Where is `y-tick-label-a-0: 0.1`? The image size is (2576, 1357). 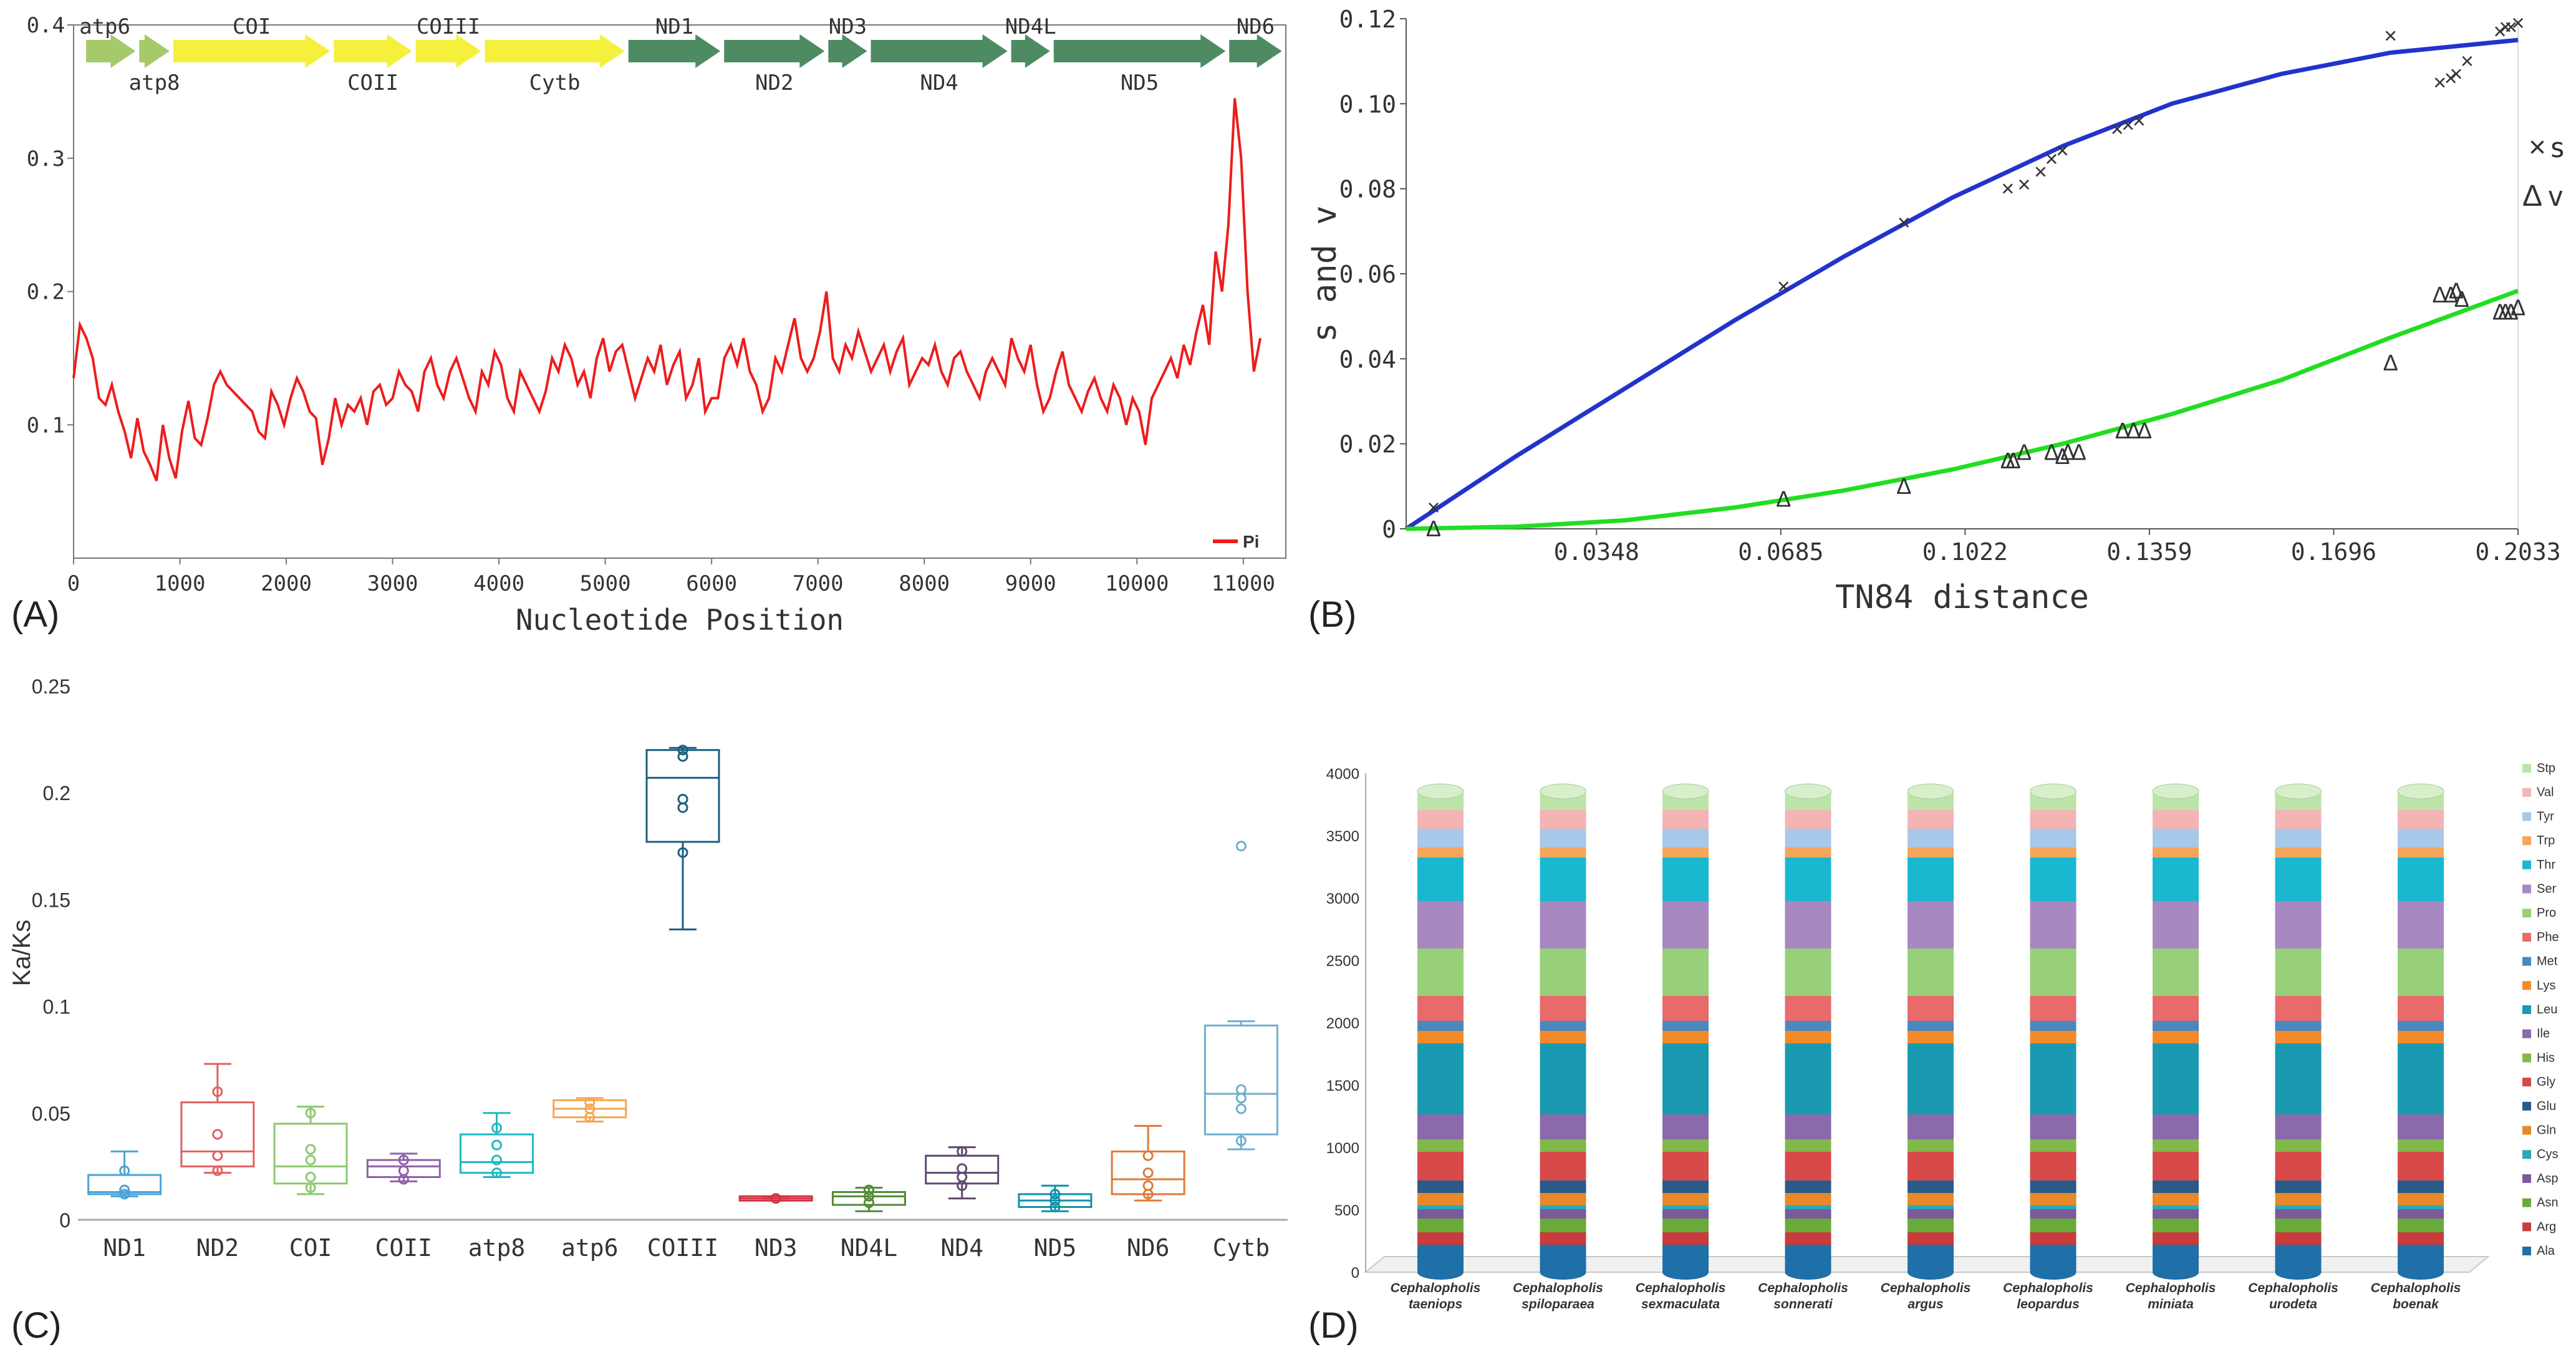 y-tick-label-a-0: 0.1 is located at coordinates (46, 426).